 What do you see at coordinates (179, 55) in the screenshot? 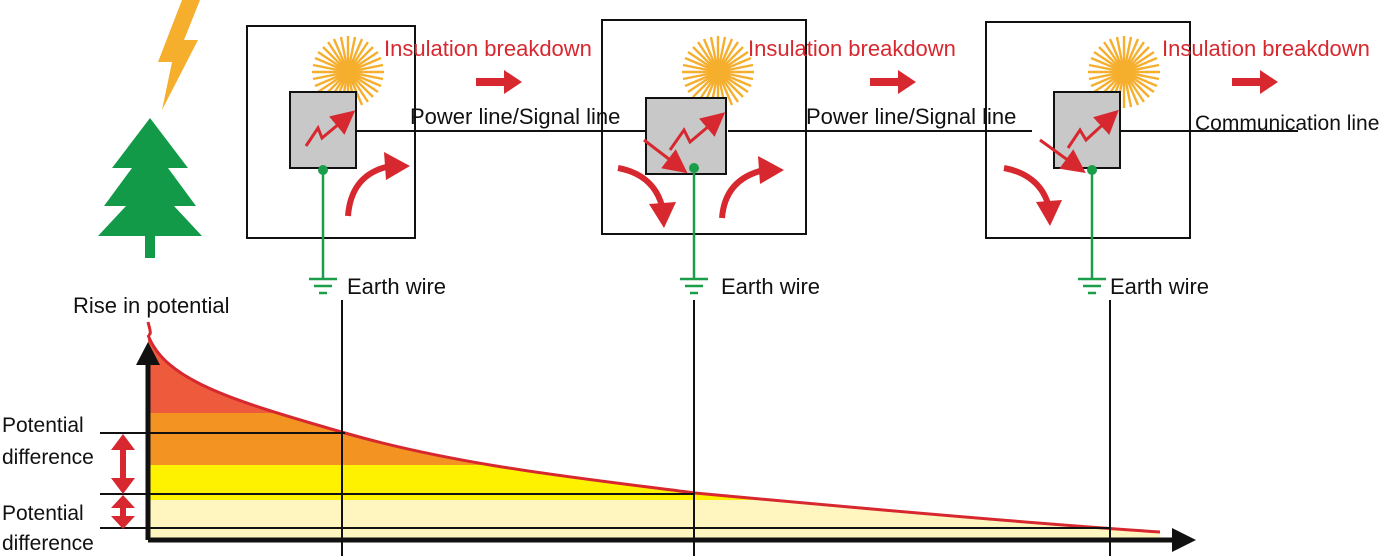
I see `lightning-icon` at bounding box center [179, 55].